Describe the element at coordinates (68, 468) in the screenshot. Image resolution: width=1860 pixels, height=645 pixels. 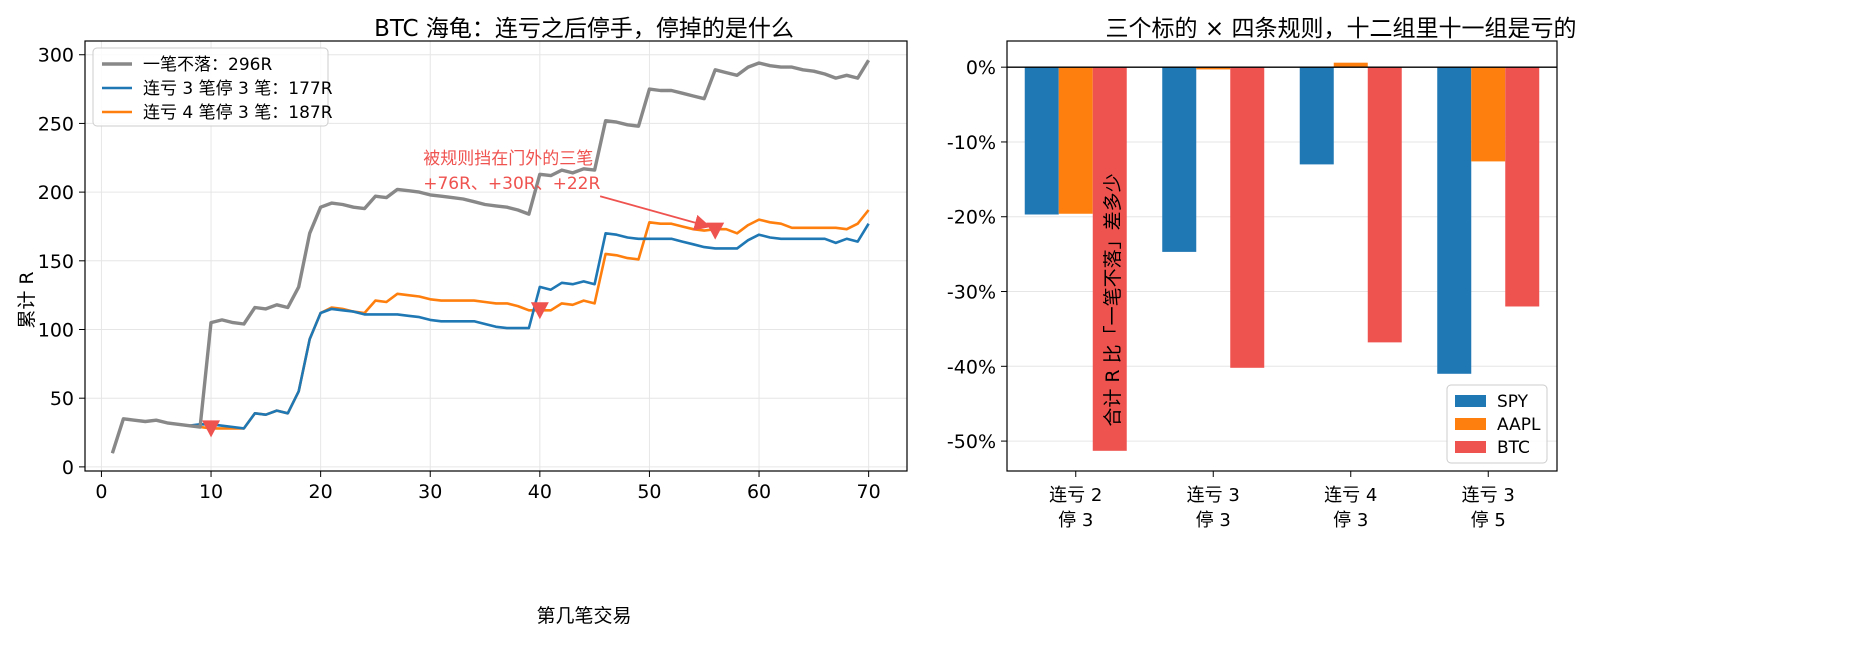
I see `y-tick-label: 0` at that location.